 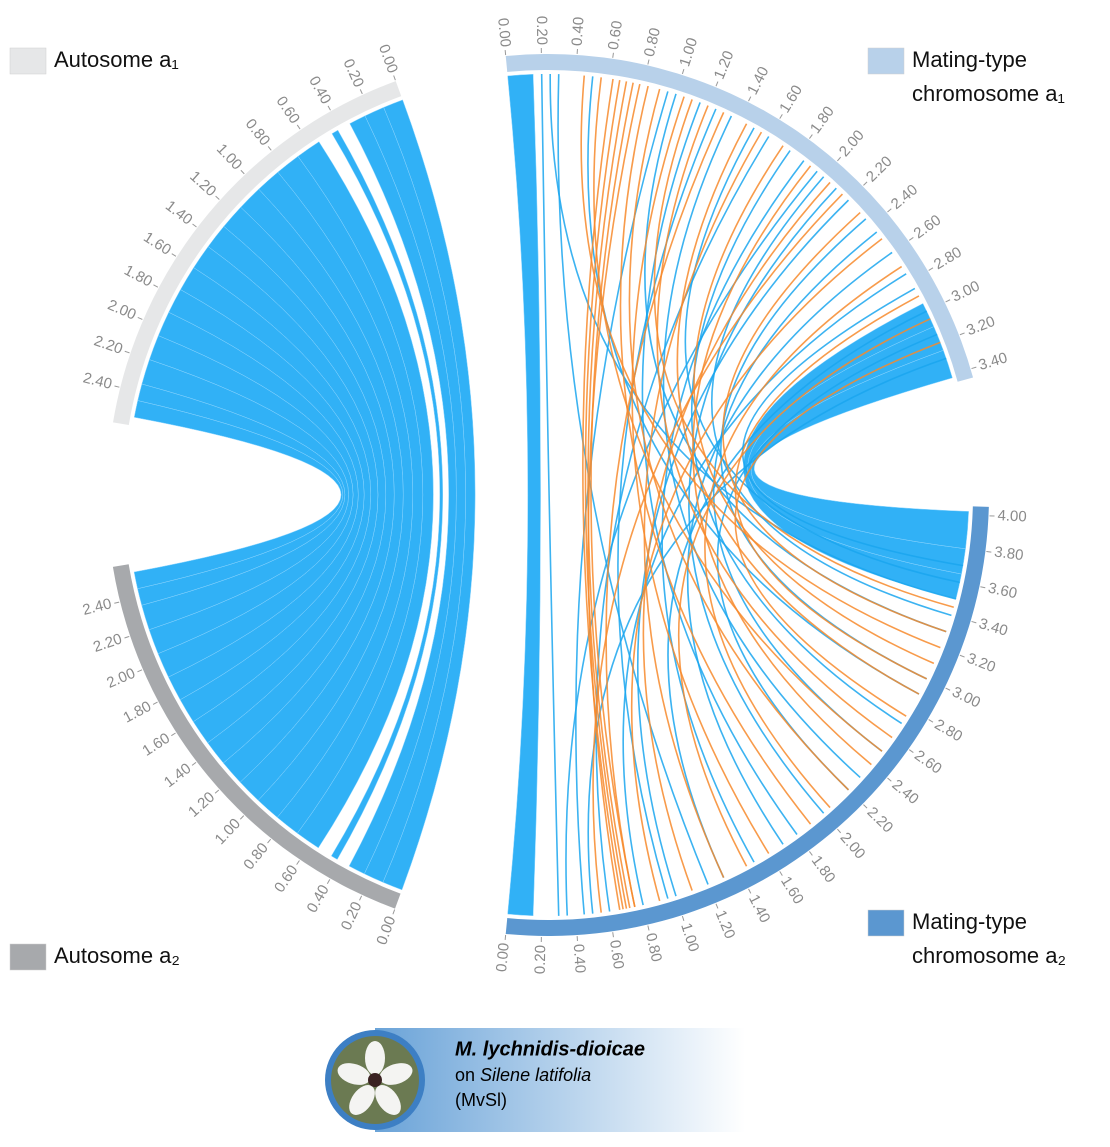 What do you see at coordinates (524, 494) in the screenshot?
I see `ribbon` at bounding box center [524, 494].